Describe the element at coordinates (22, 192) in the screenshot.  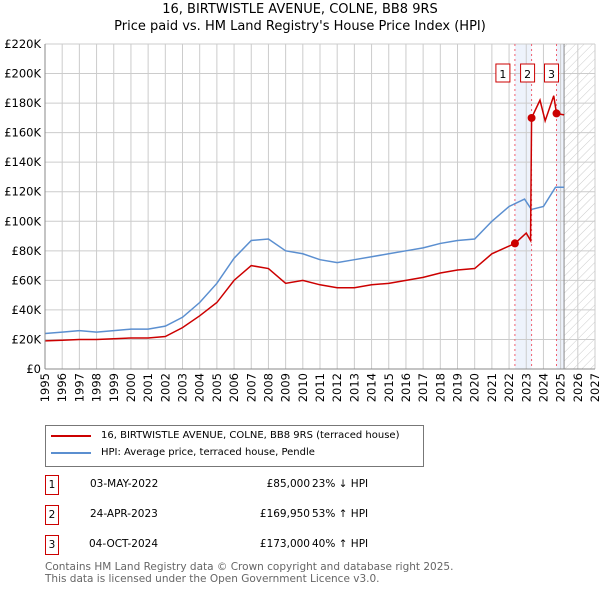
I see `y-tick-label: £120K` at that location.